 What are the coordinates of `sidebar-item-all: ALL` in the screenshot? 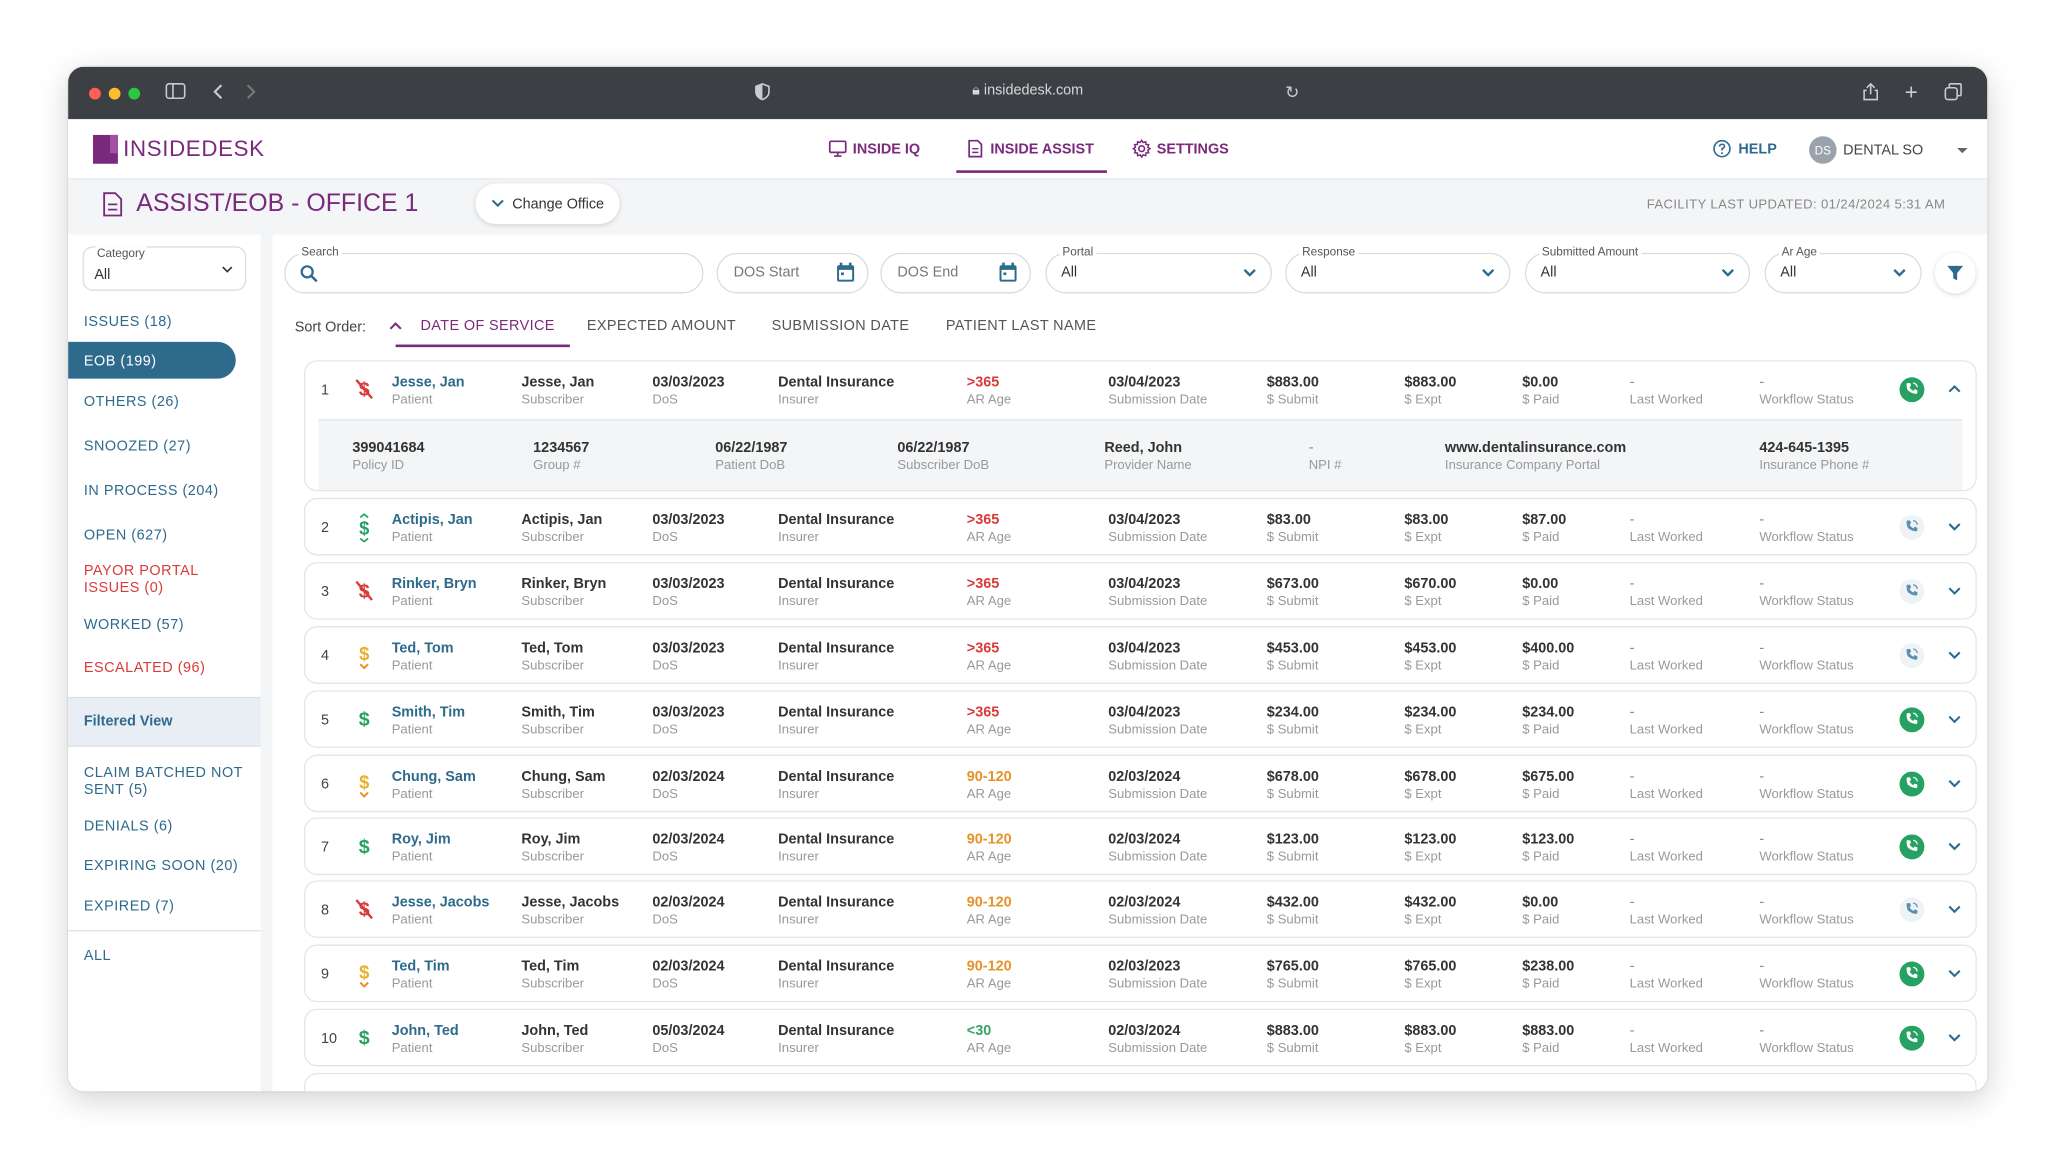 It's located at (97, 956).